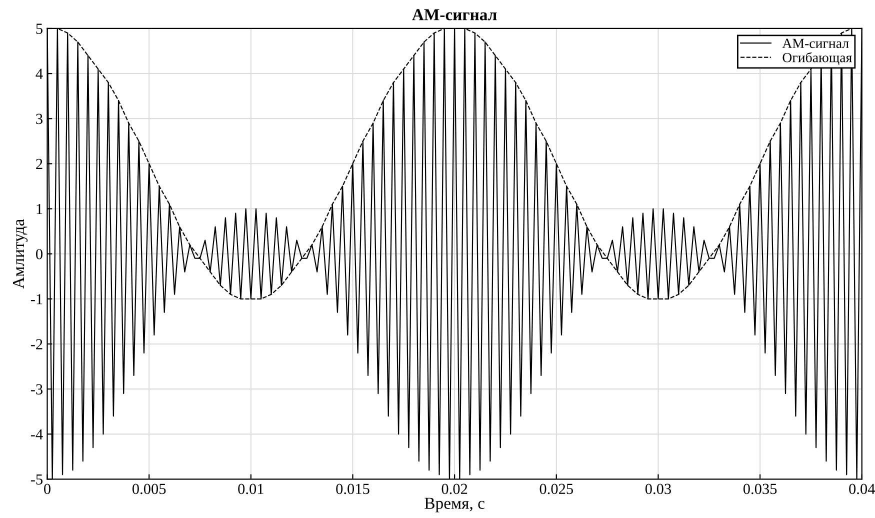 Image resolution: width=875 pixels, height=518 pixels. I want to click on x-tick-label: 0.02, so click(455, 489).